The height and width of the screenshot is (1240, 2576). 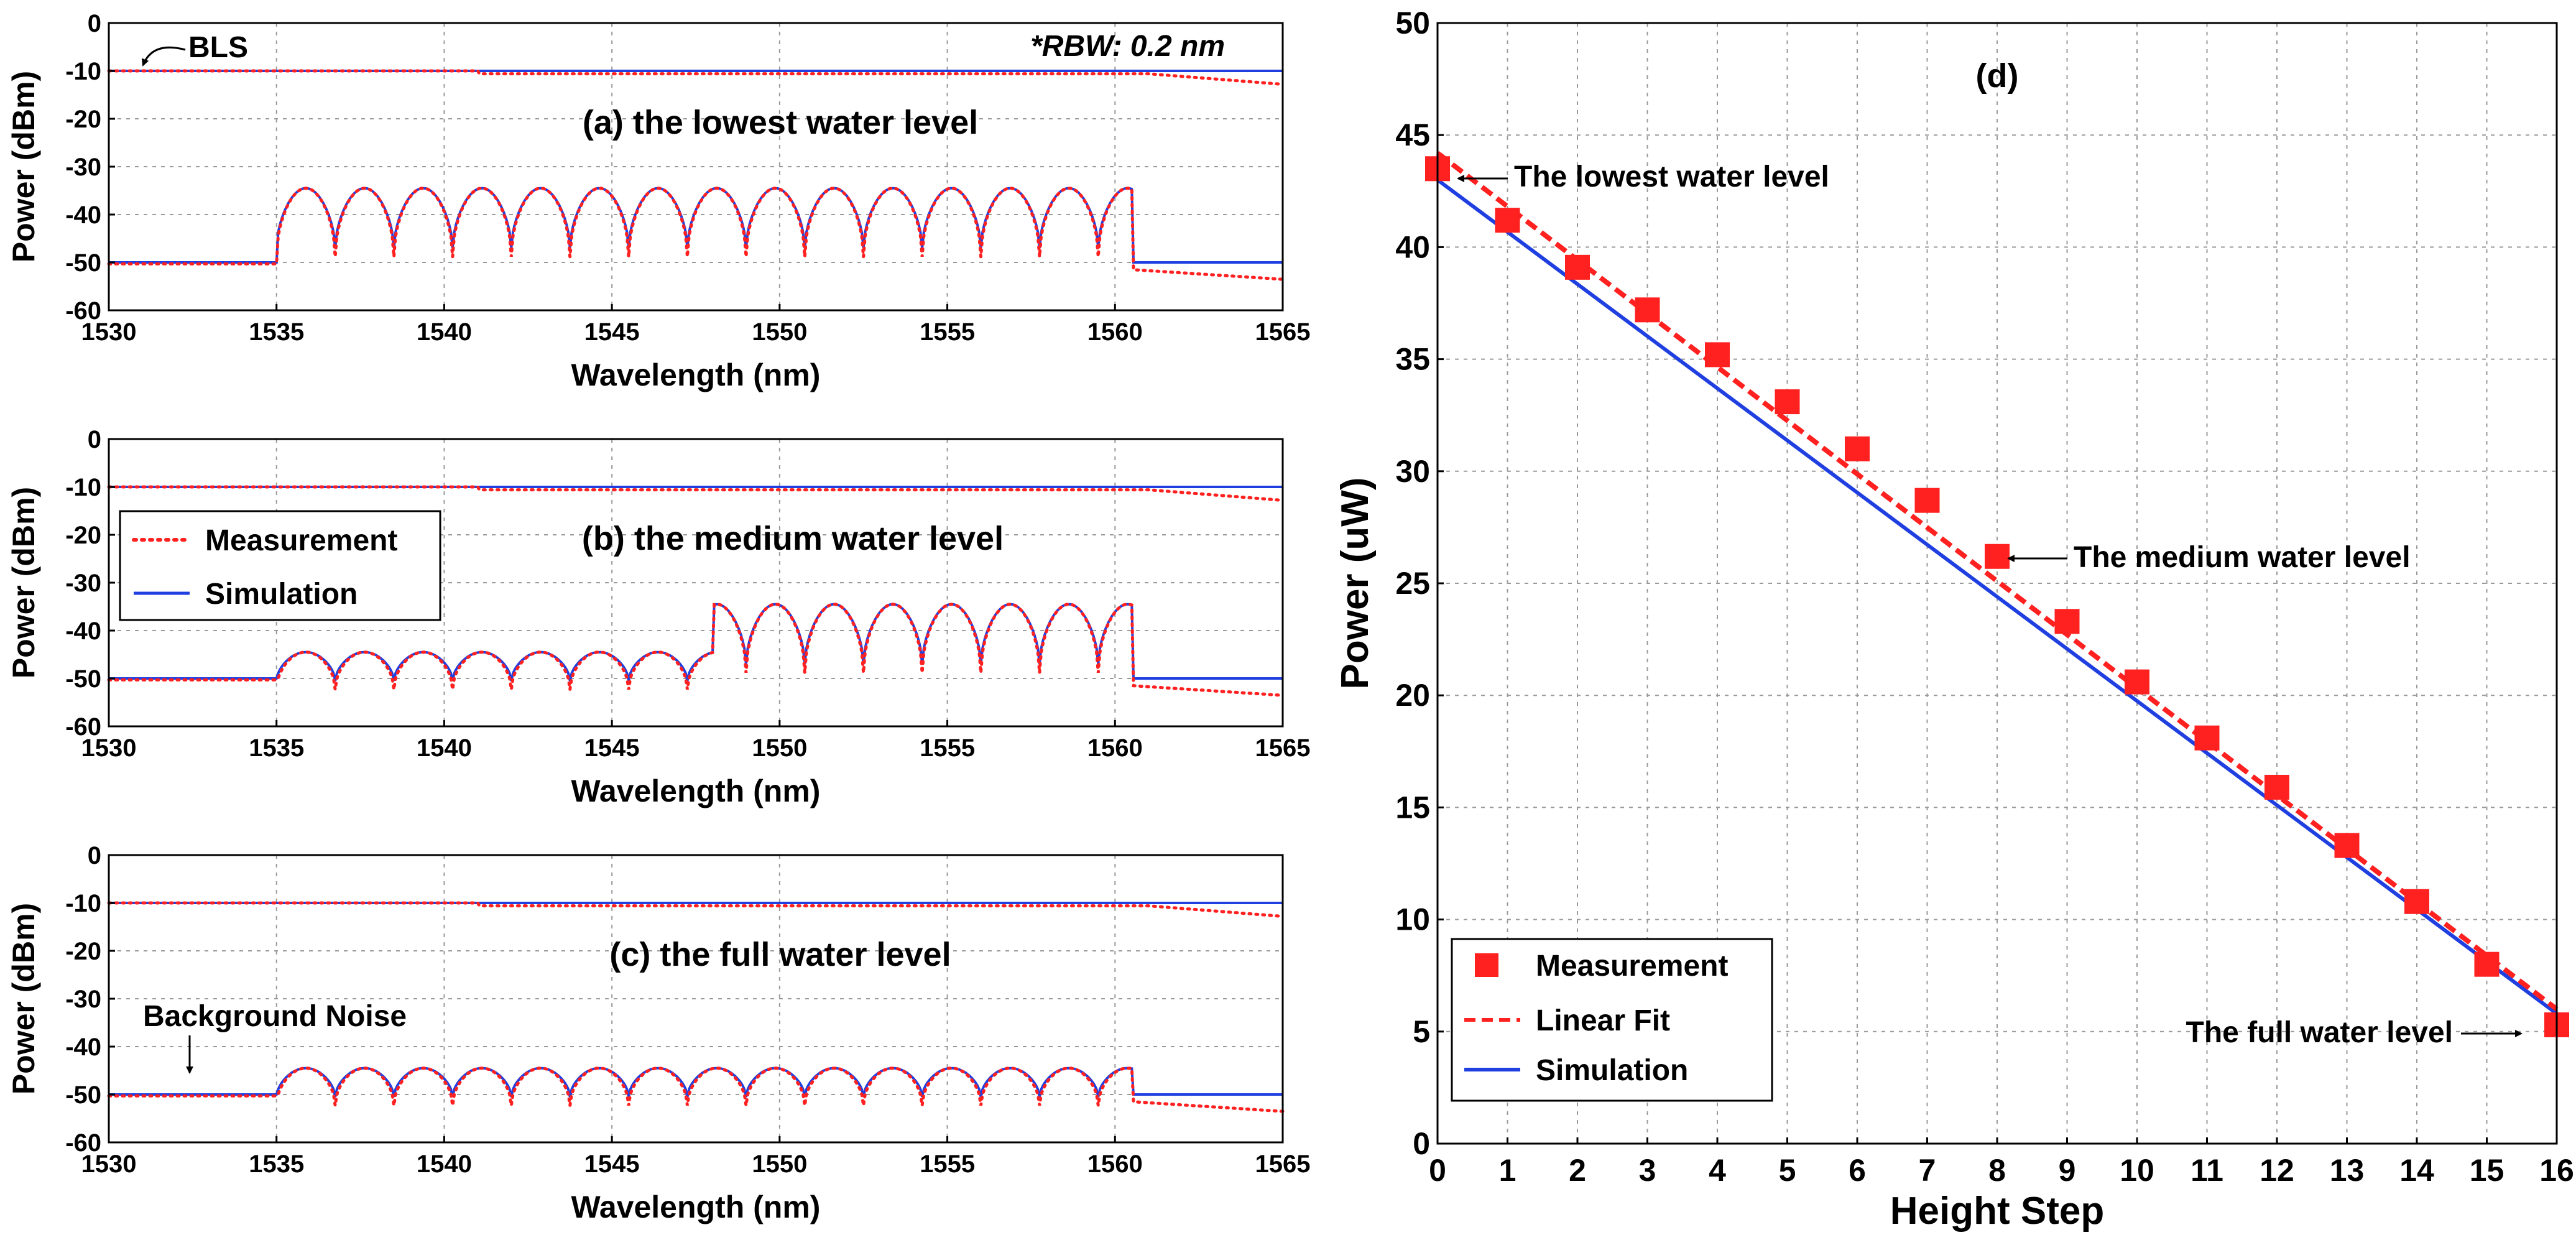 What do you see at coordinates (1419, 583) in the screenshot?
I see `panel-d-y-ticks: 0 5 10 15 20 25 30 35 40 45 50` at bounding box center [1419, 583].